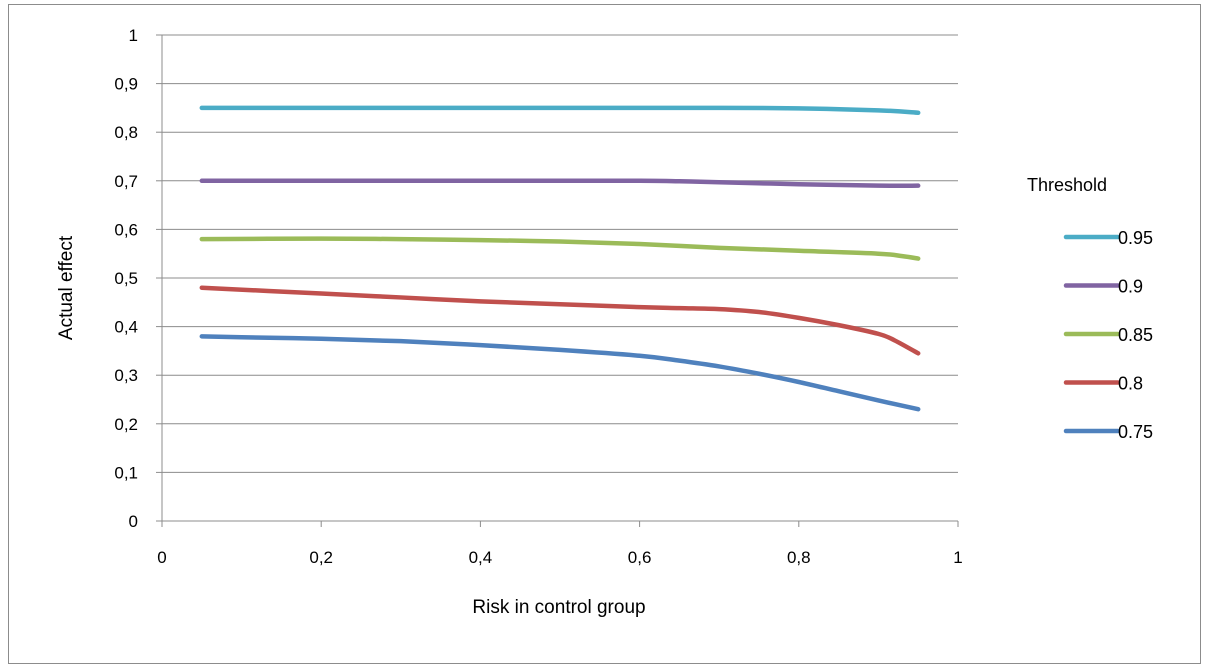 This screenshot has height=664, width=1208. What do you see at coordinates (133, 521) in the screenshot?
I see `y-tick-label: 0` at bounding box center [133, 521].